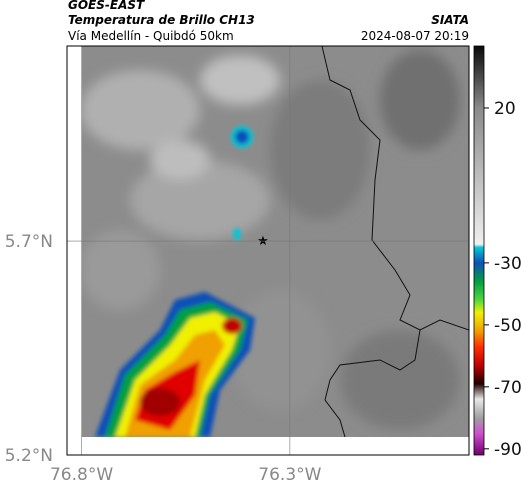 The image size is (526, 491). I want to click on title: Temperatura de Brillo CH13, so click(161, 20).